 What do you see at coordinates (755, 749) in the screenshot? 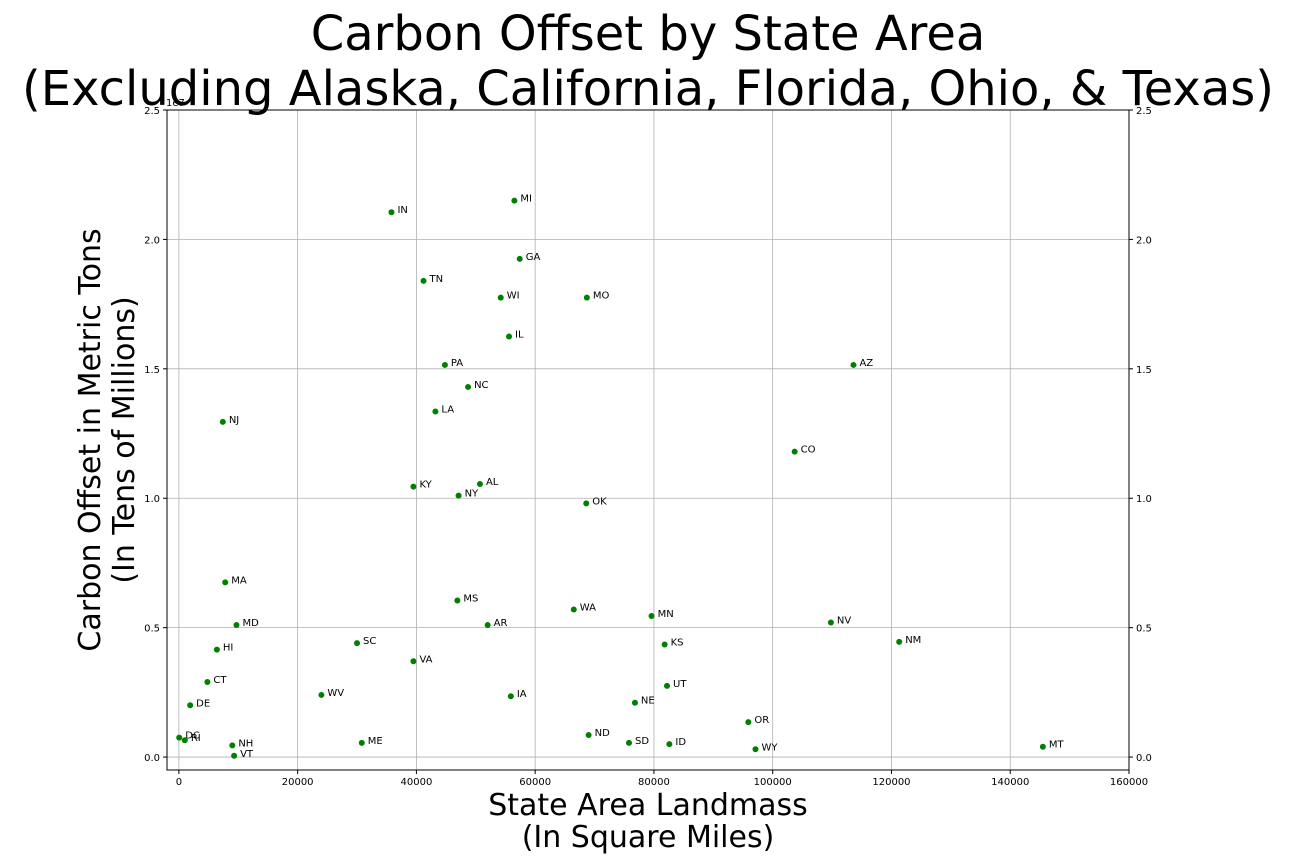
I see `data-point-wy` at bounding box center [755, 749].